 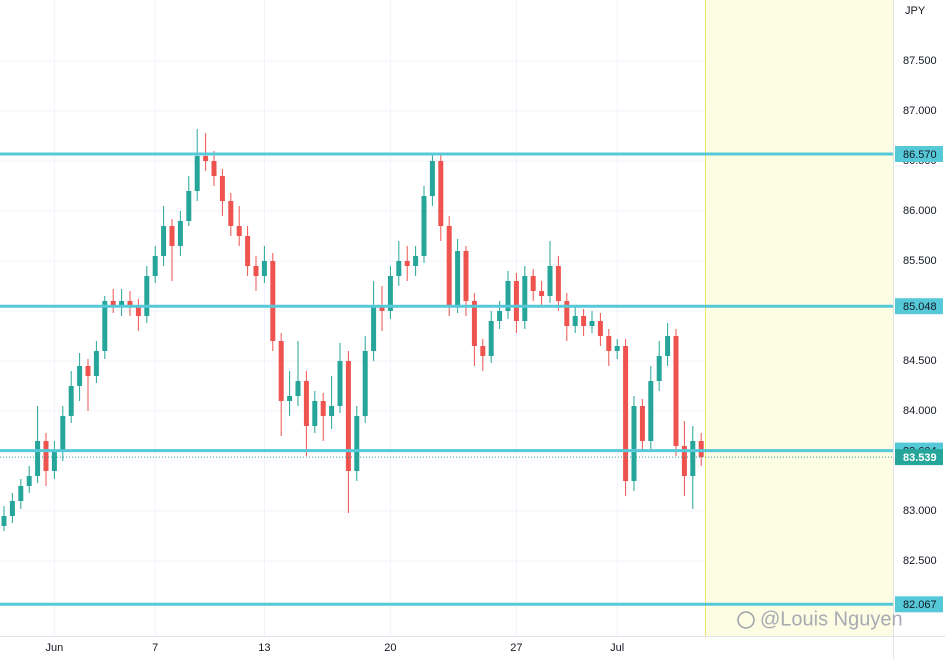 I want to click on x-tick-label: Jul, so click(x=617, y=648).